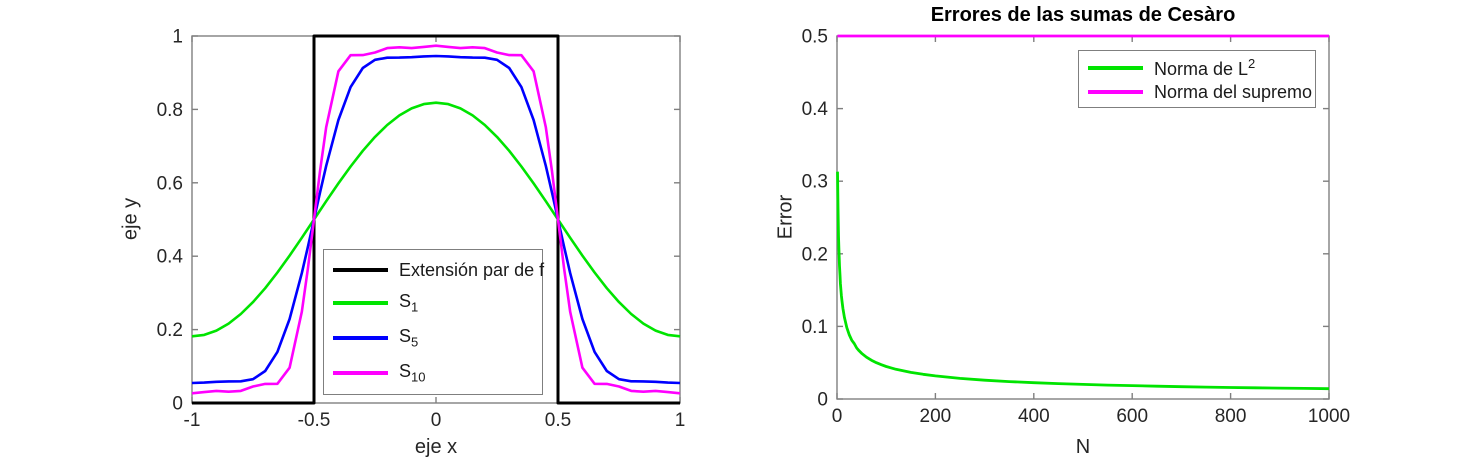  What do you see at coordinates (1231, 416) in the screenshot?
I see `x-tick-label: 800` at bounding box center [1231, 416].